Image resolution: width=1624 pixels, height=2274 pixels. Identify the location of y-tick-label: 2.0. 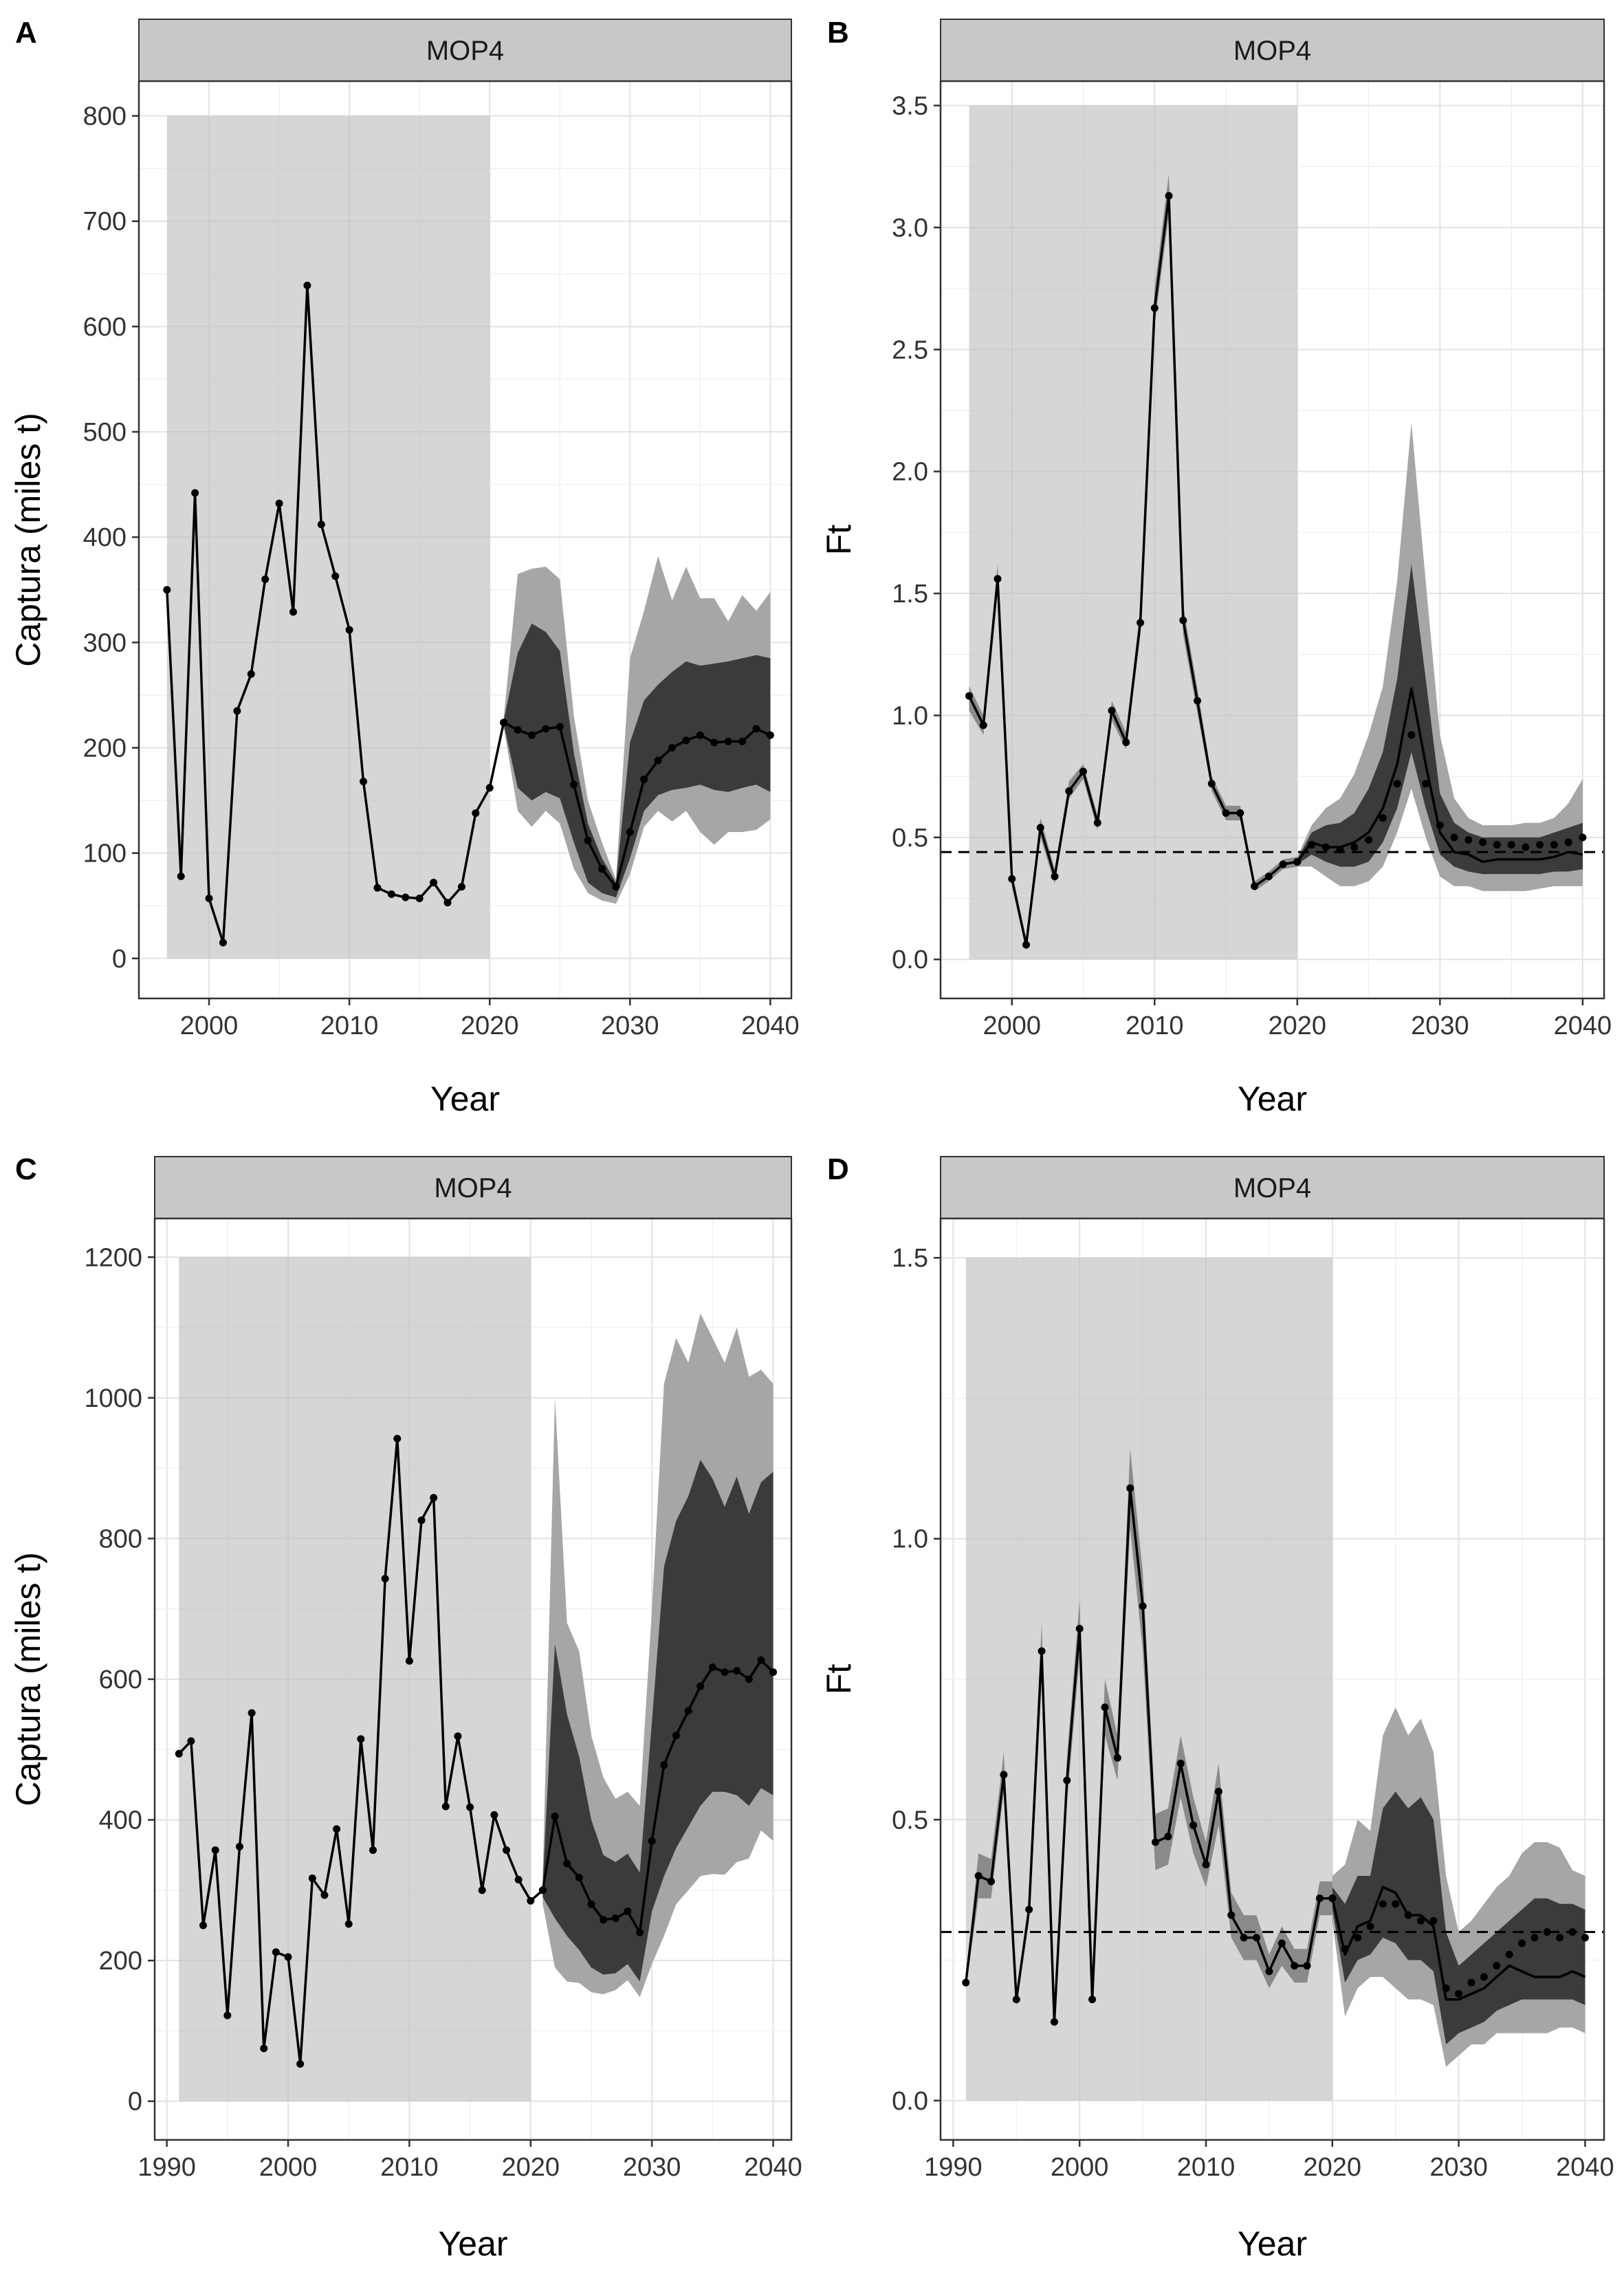
(910, 472).